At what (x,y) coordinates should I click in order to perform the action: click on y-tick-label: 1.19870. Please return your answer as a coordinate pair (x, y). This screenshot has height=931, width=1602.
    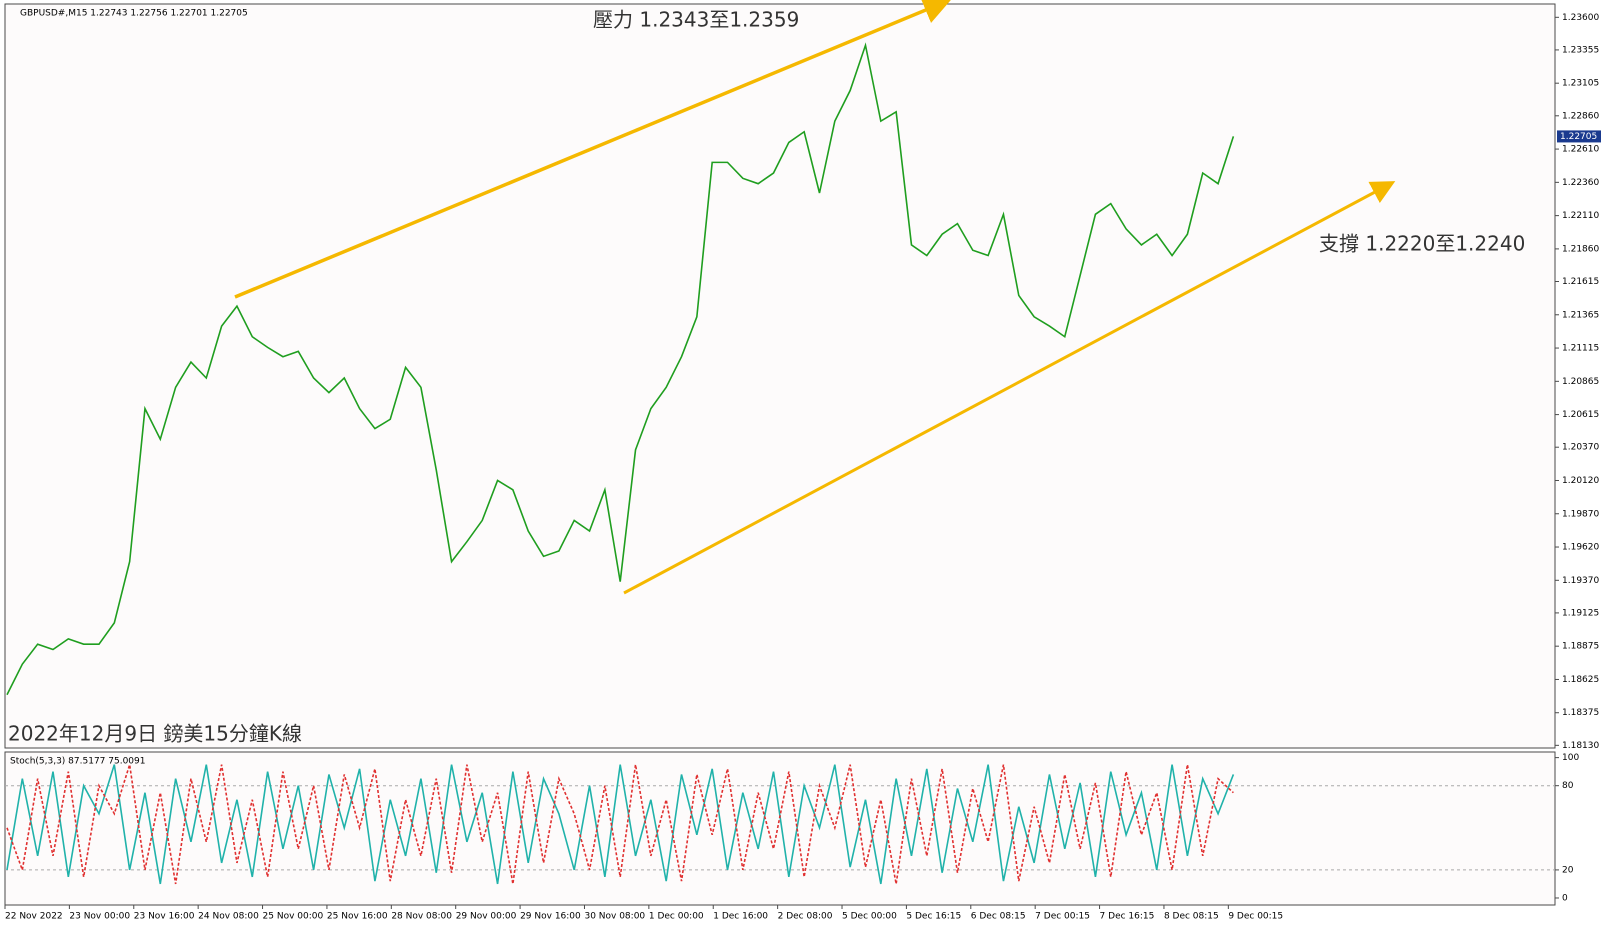
    Looking at the image, I should click on (1580, 514).